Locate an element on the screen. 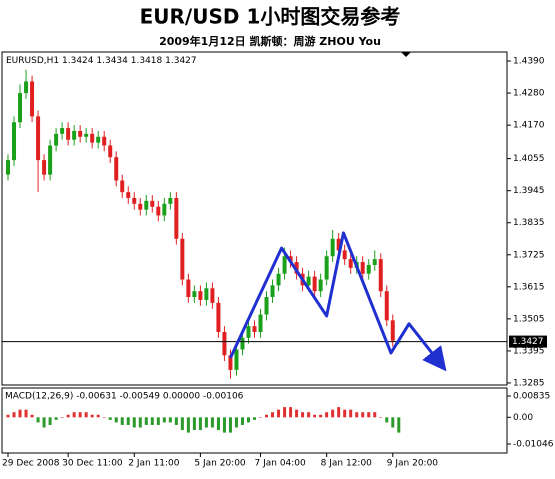 Image resolution: width=555 pixels, height=479 pixels. y-tick-label: 0.00835 is located at coordinates (531, 397).